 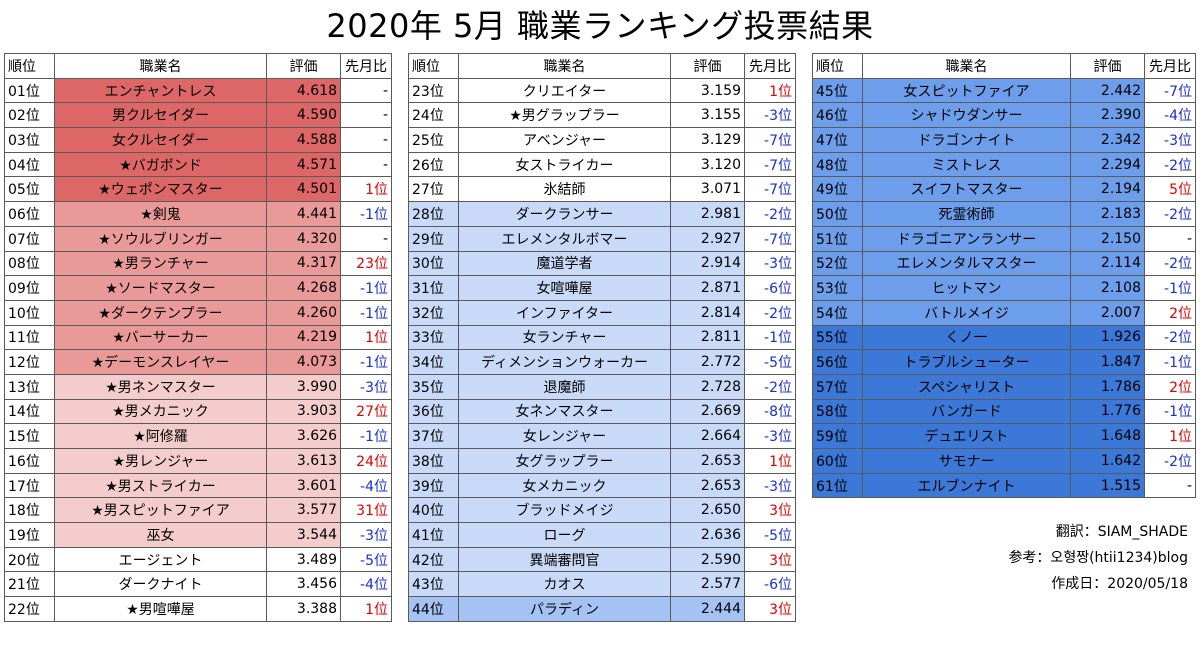 I want to click on rank-cell: 33位, so click(x=433, y=337).